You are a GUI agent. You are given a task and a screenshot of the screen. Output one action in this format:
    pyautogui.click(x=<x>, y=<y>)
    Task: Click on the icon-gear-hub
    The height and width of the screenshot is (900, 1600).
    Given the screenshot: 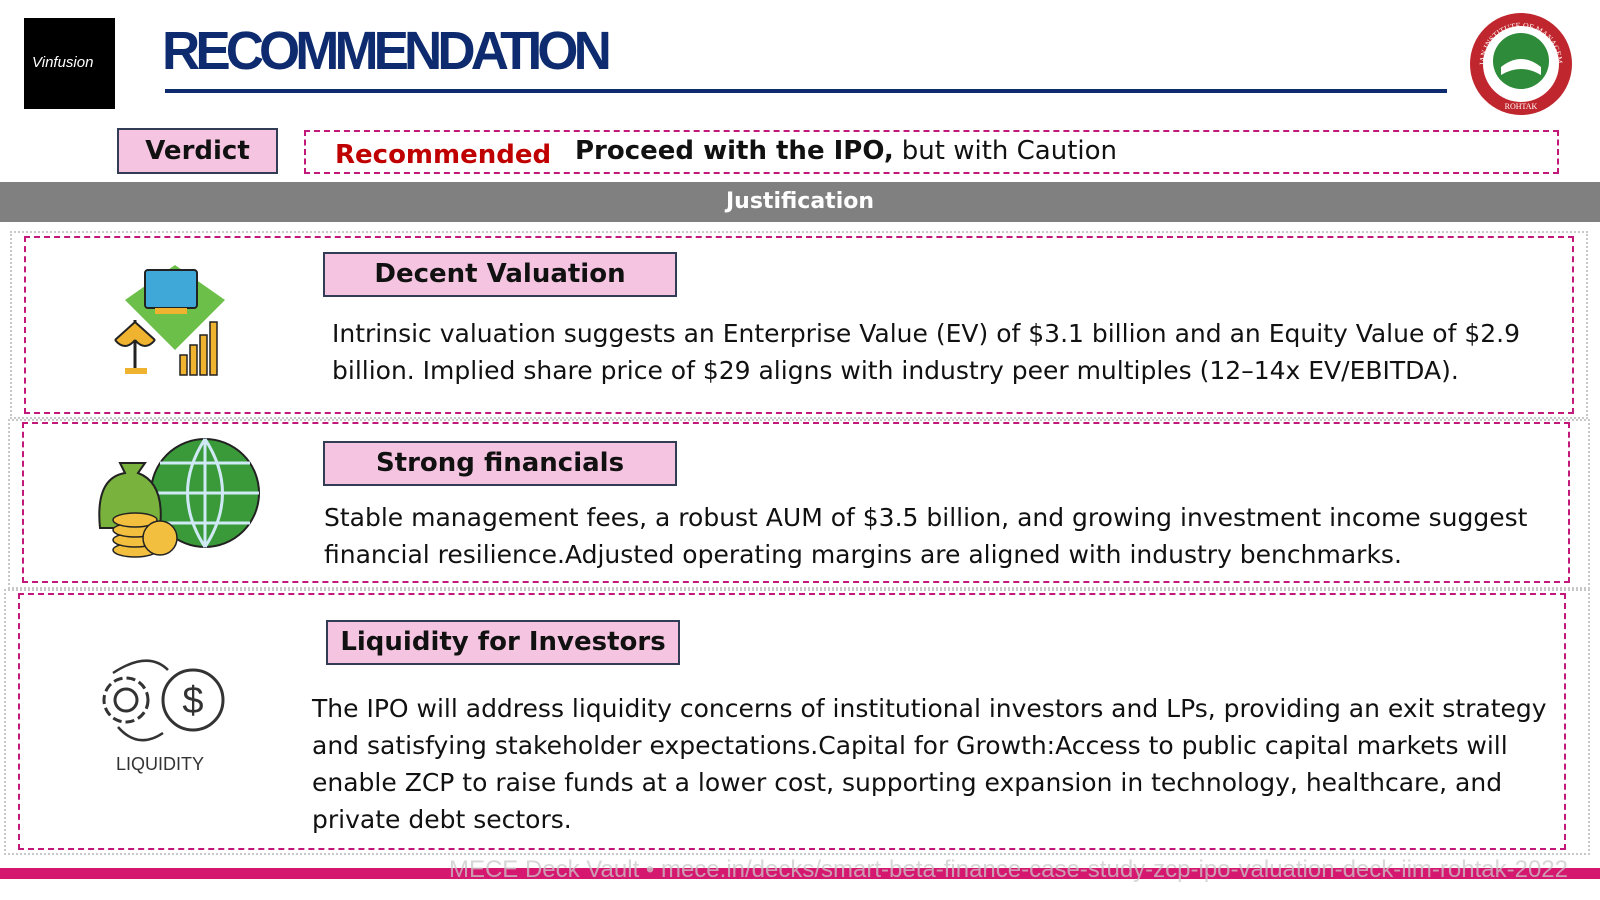 What is the action you would take?
    pyautogui.click(x=126, y=700)
    